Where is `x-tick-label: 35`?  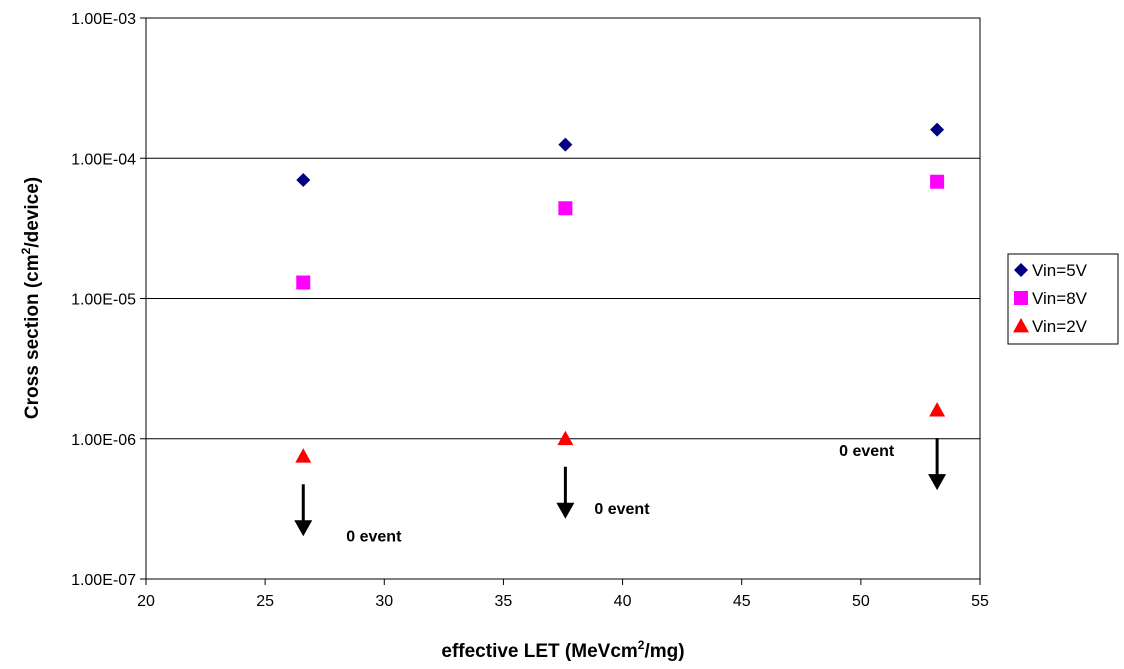 x-tick-label: 35 is located at coordinates (504, 601).